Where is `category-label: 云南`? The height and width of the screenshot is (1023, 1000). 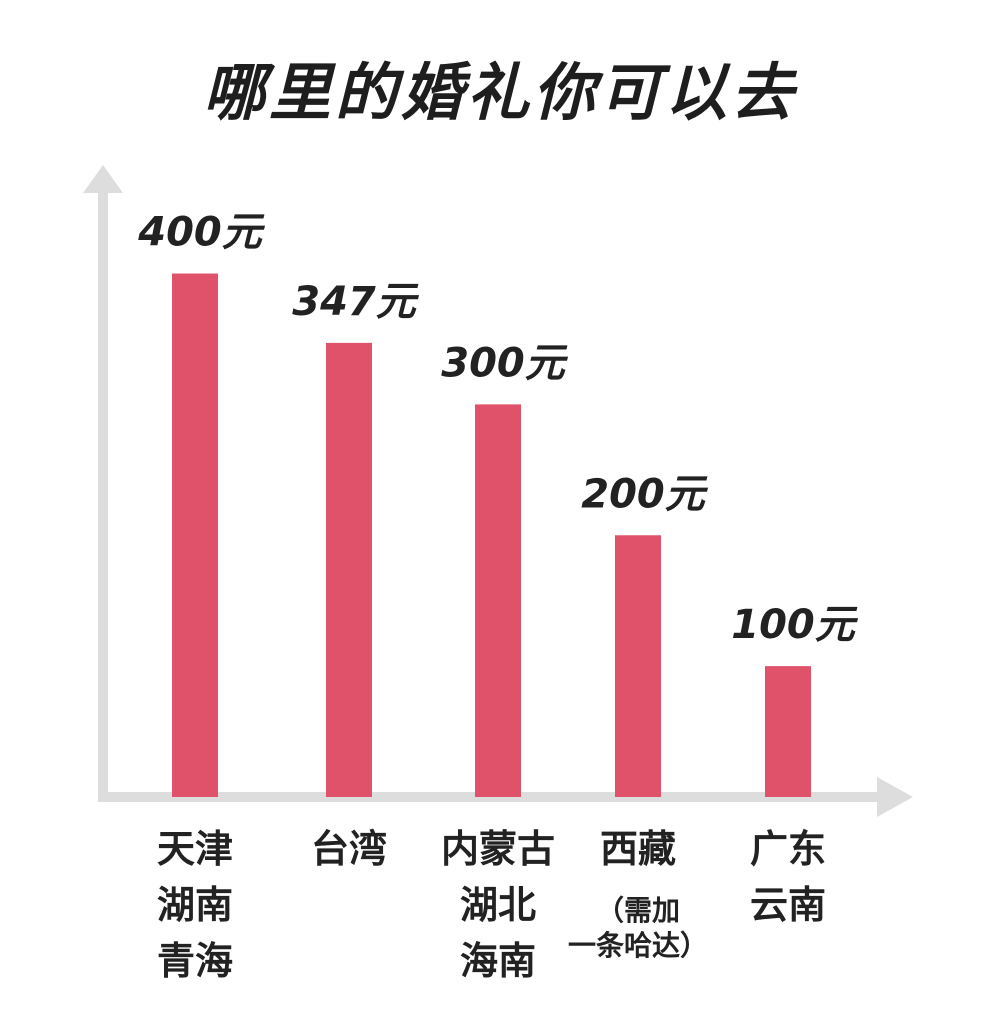
category-label: 云南 is located at coordinates (788, 905).